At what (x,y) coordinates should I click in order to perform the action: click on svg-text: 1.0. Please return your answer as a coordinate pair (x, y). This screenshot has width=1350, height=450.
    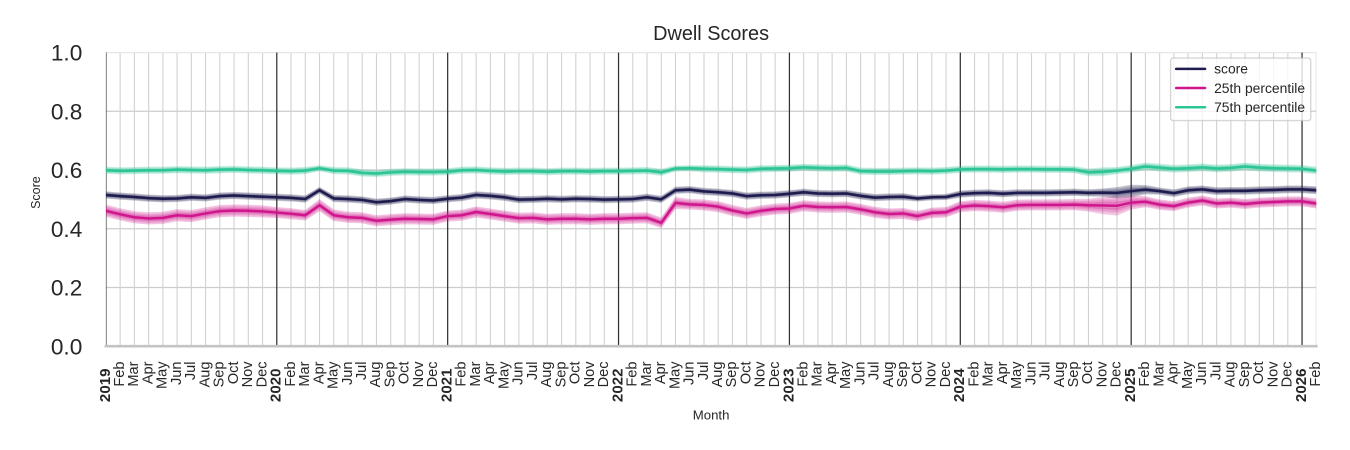
    Looking at the image, I should click on (66, 53).